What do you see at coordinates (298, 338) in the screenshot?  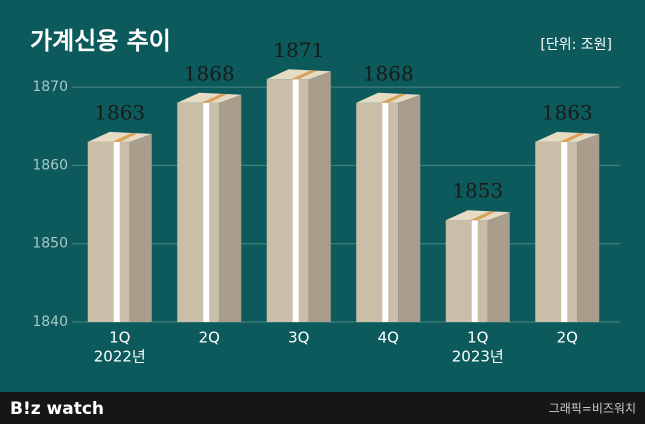 I see `x-tick-label: 3Q` at bounding box center [298, 338].